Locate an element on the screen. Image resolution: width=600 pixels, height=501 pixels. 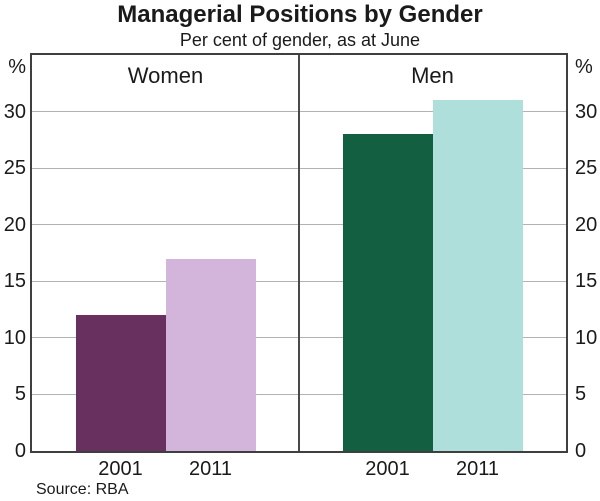
x-tick-label-men-2001: 2001 is located at coordinates (387, 469).